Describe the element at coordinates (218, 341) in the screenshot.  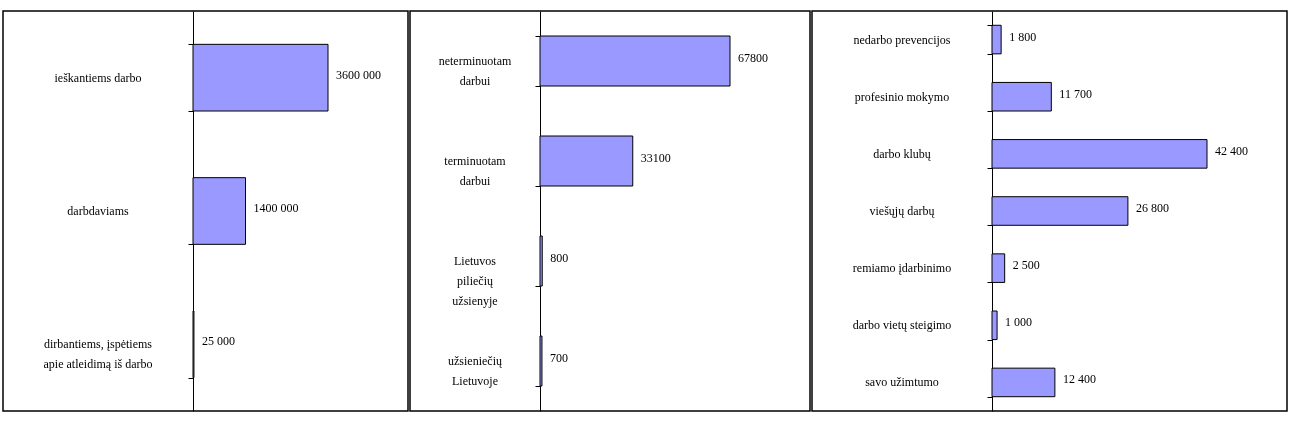
I see `data-label: 25 000` at that location.